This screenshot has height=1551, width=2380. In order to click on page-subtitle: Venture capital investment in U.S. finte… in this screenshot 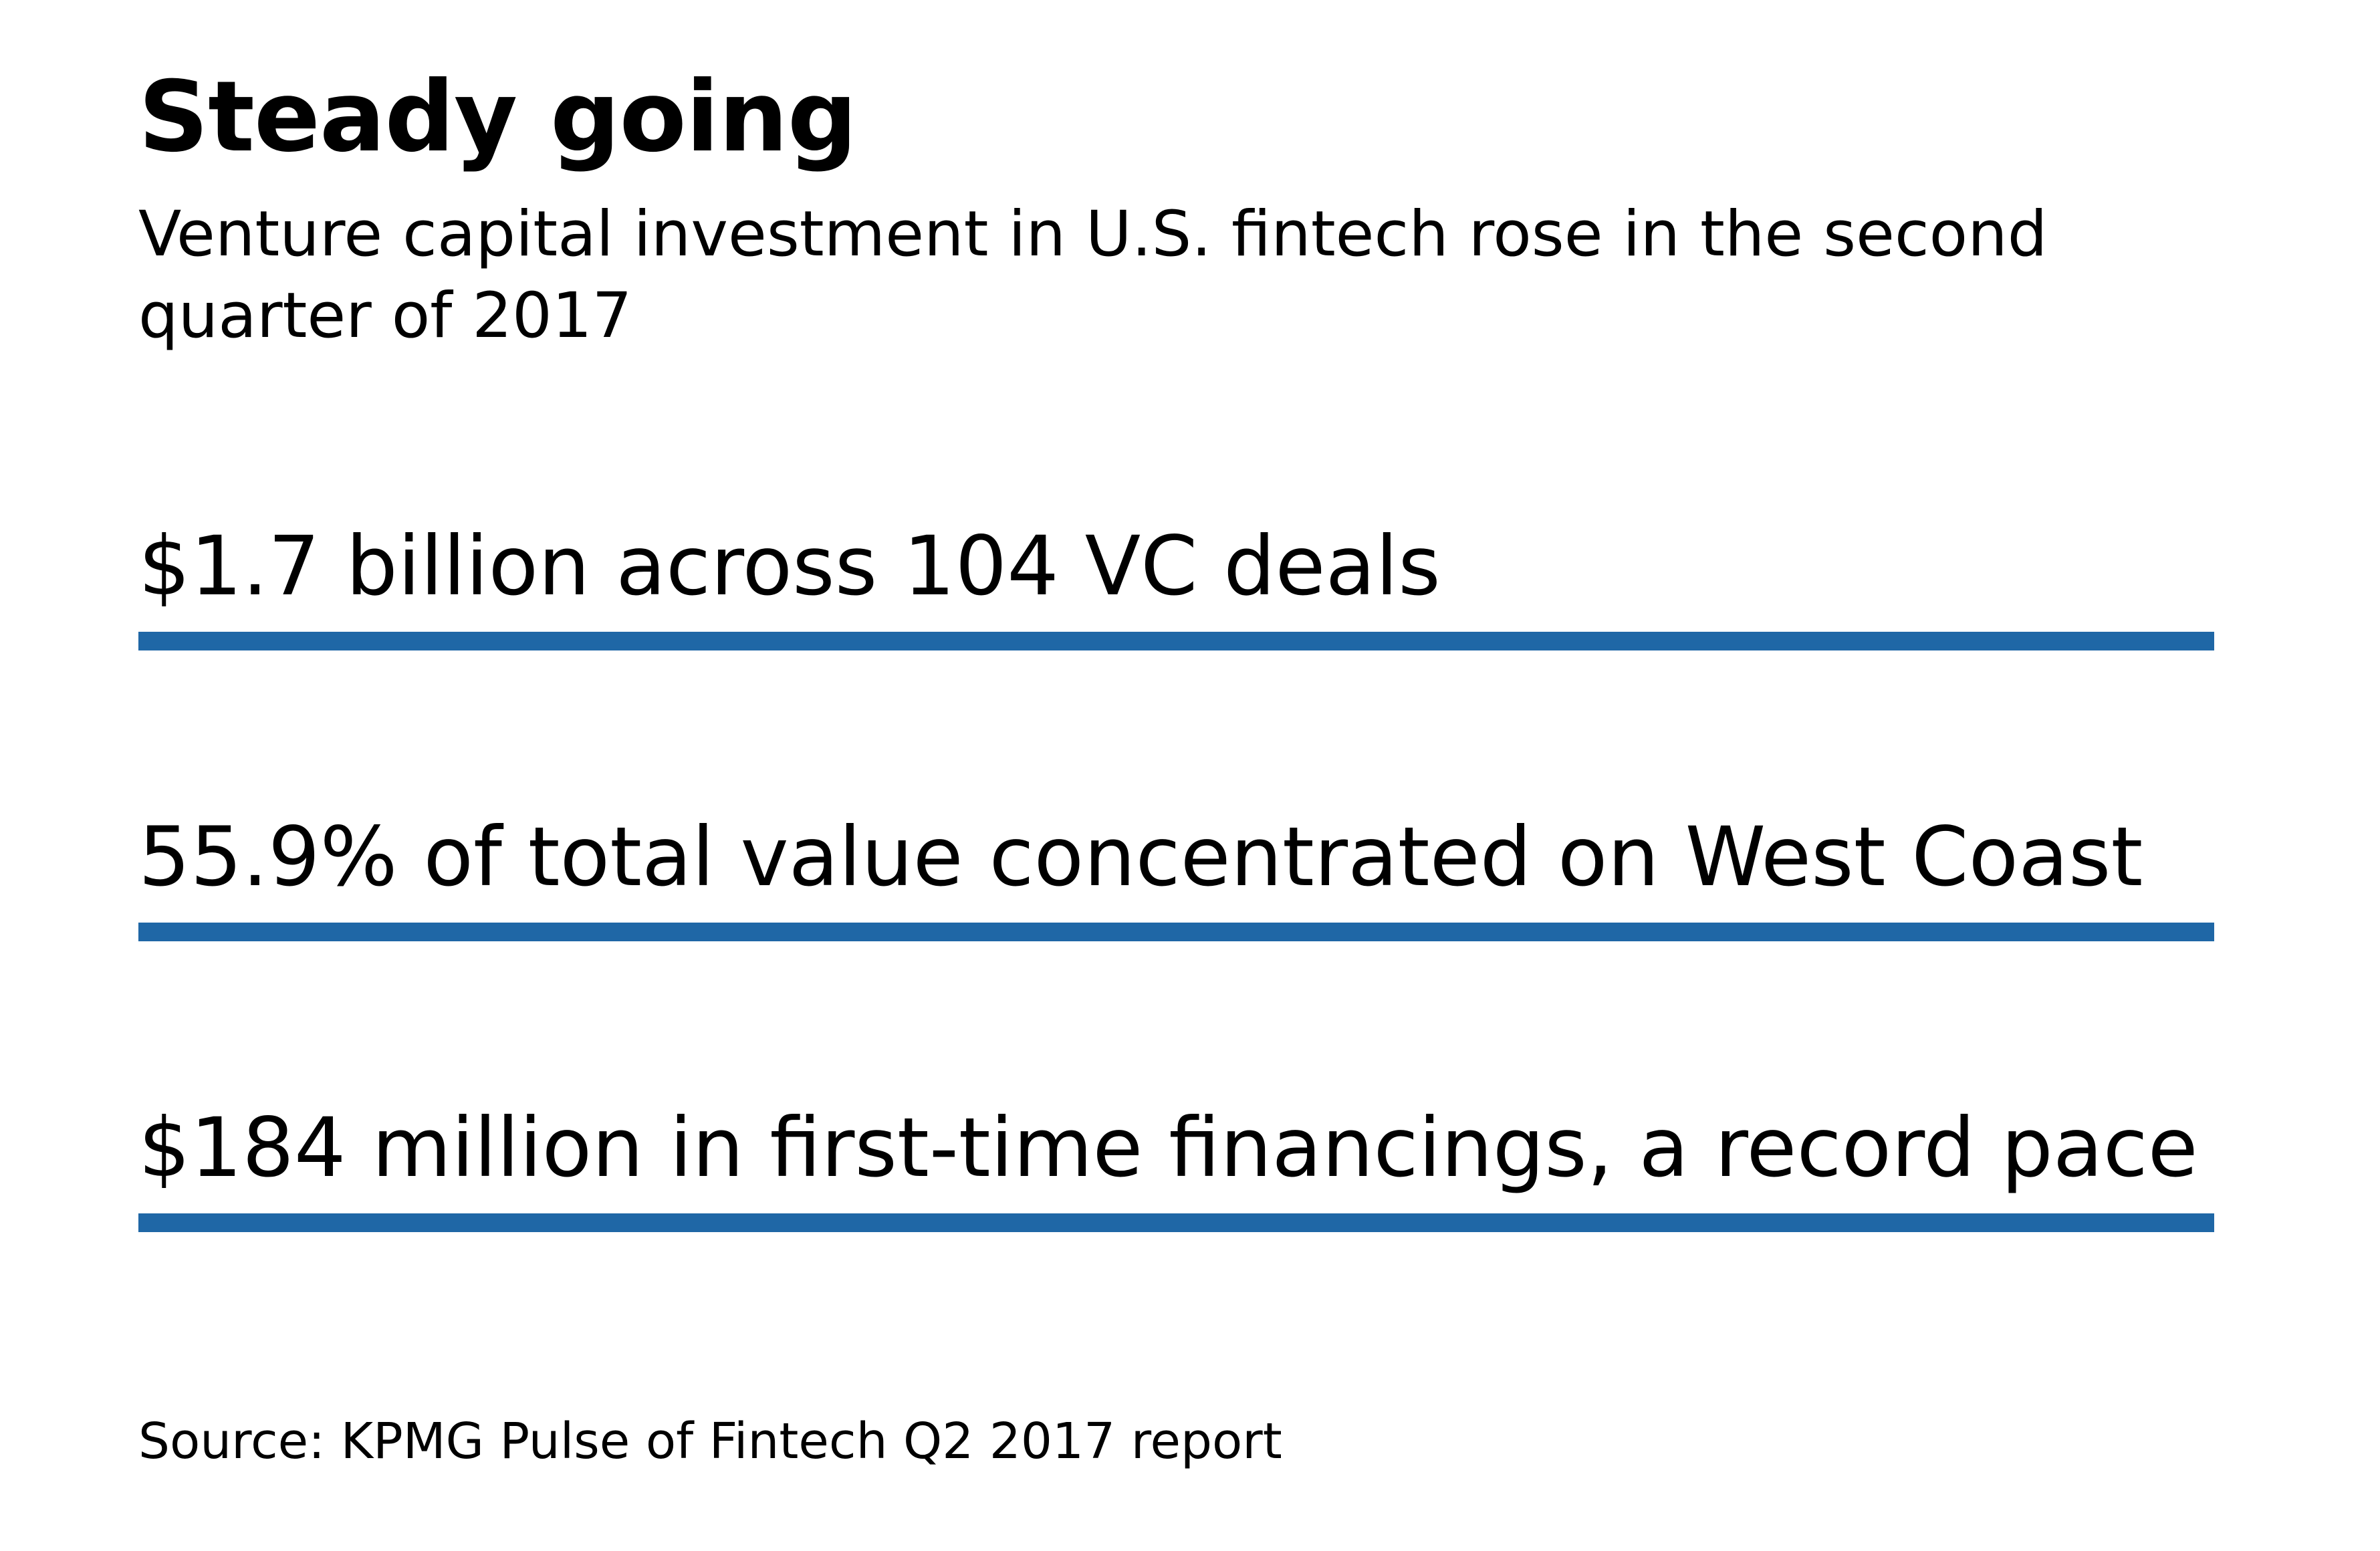, I will do `click(1093, 275)`.